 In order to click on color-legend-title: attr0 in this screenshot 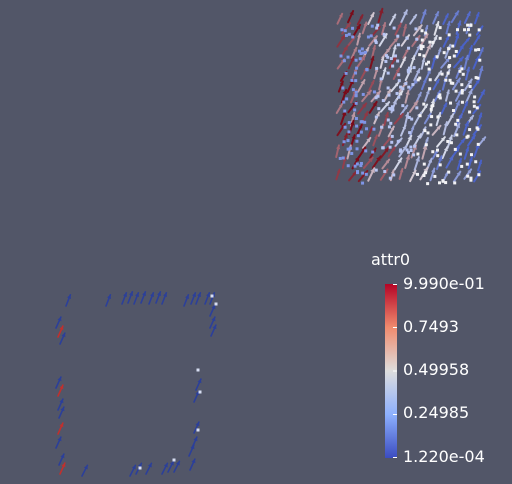, I will do `click(391, 259)`.